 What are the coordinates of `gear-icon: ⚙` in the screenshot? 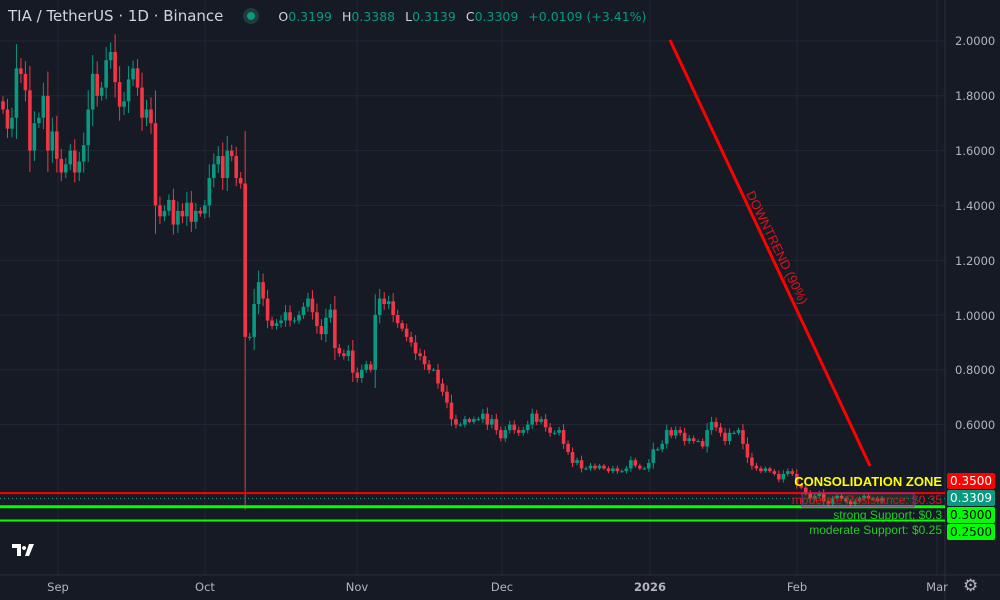 It's located at (971, 586).